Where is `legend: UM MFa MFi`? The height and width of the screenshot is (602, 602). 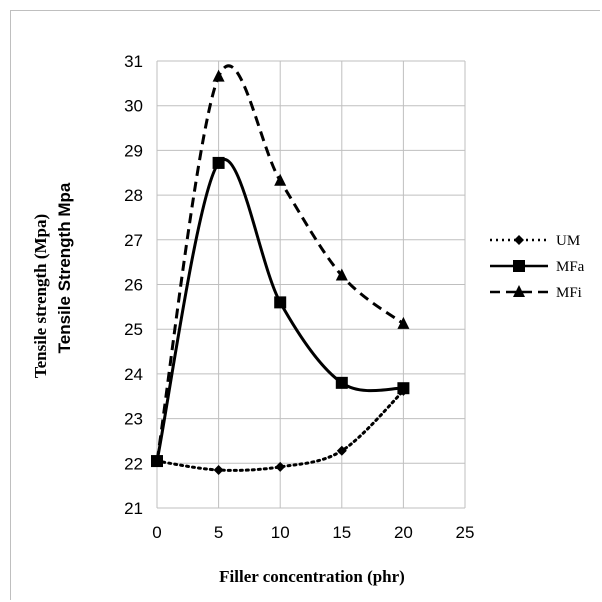 legend: UM MFa MFi is located at coordinates (537, 267).